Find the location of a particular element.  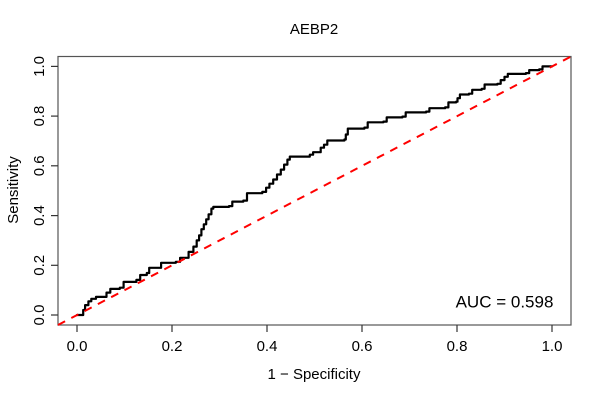

x-tick-label: 0.2 is located at coordinates (172, 346).